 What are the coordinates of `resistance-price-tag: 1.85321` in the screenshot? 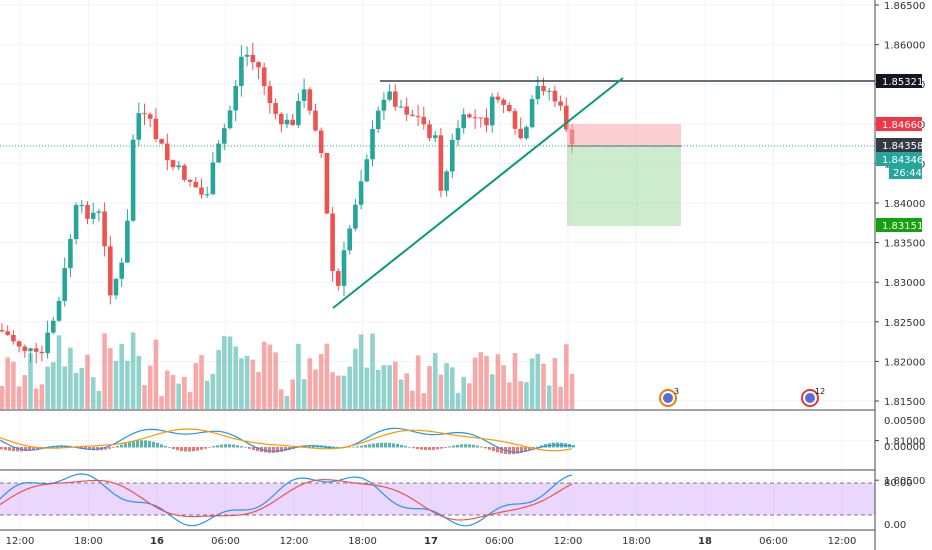 It's located at (899, 81).